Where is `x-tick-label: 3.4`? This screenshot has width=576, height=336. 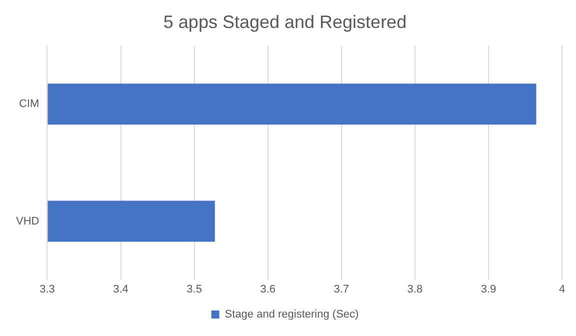 x-tick-label: 3.4 is located at coordinates (120, 289).